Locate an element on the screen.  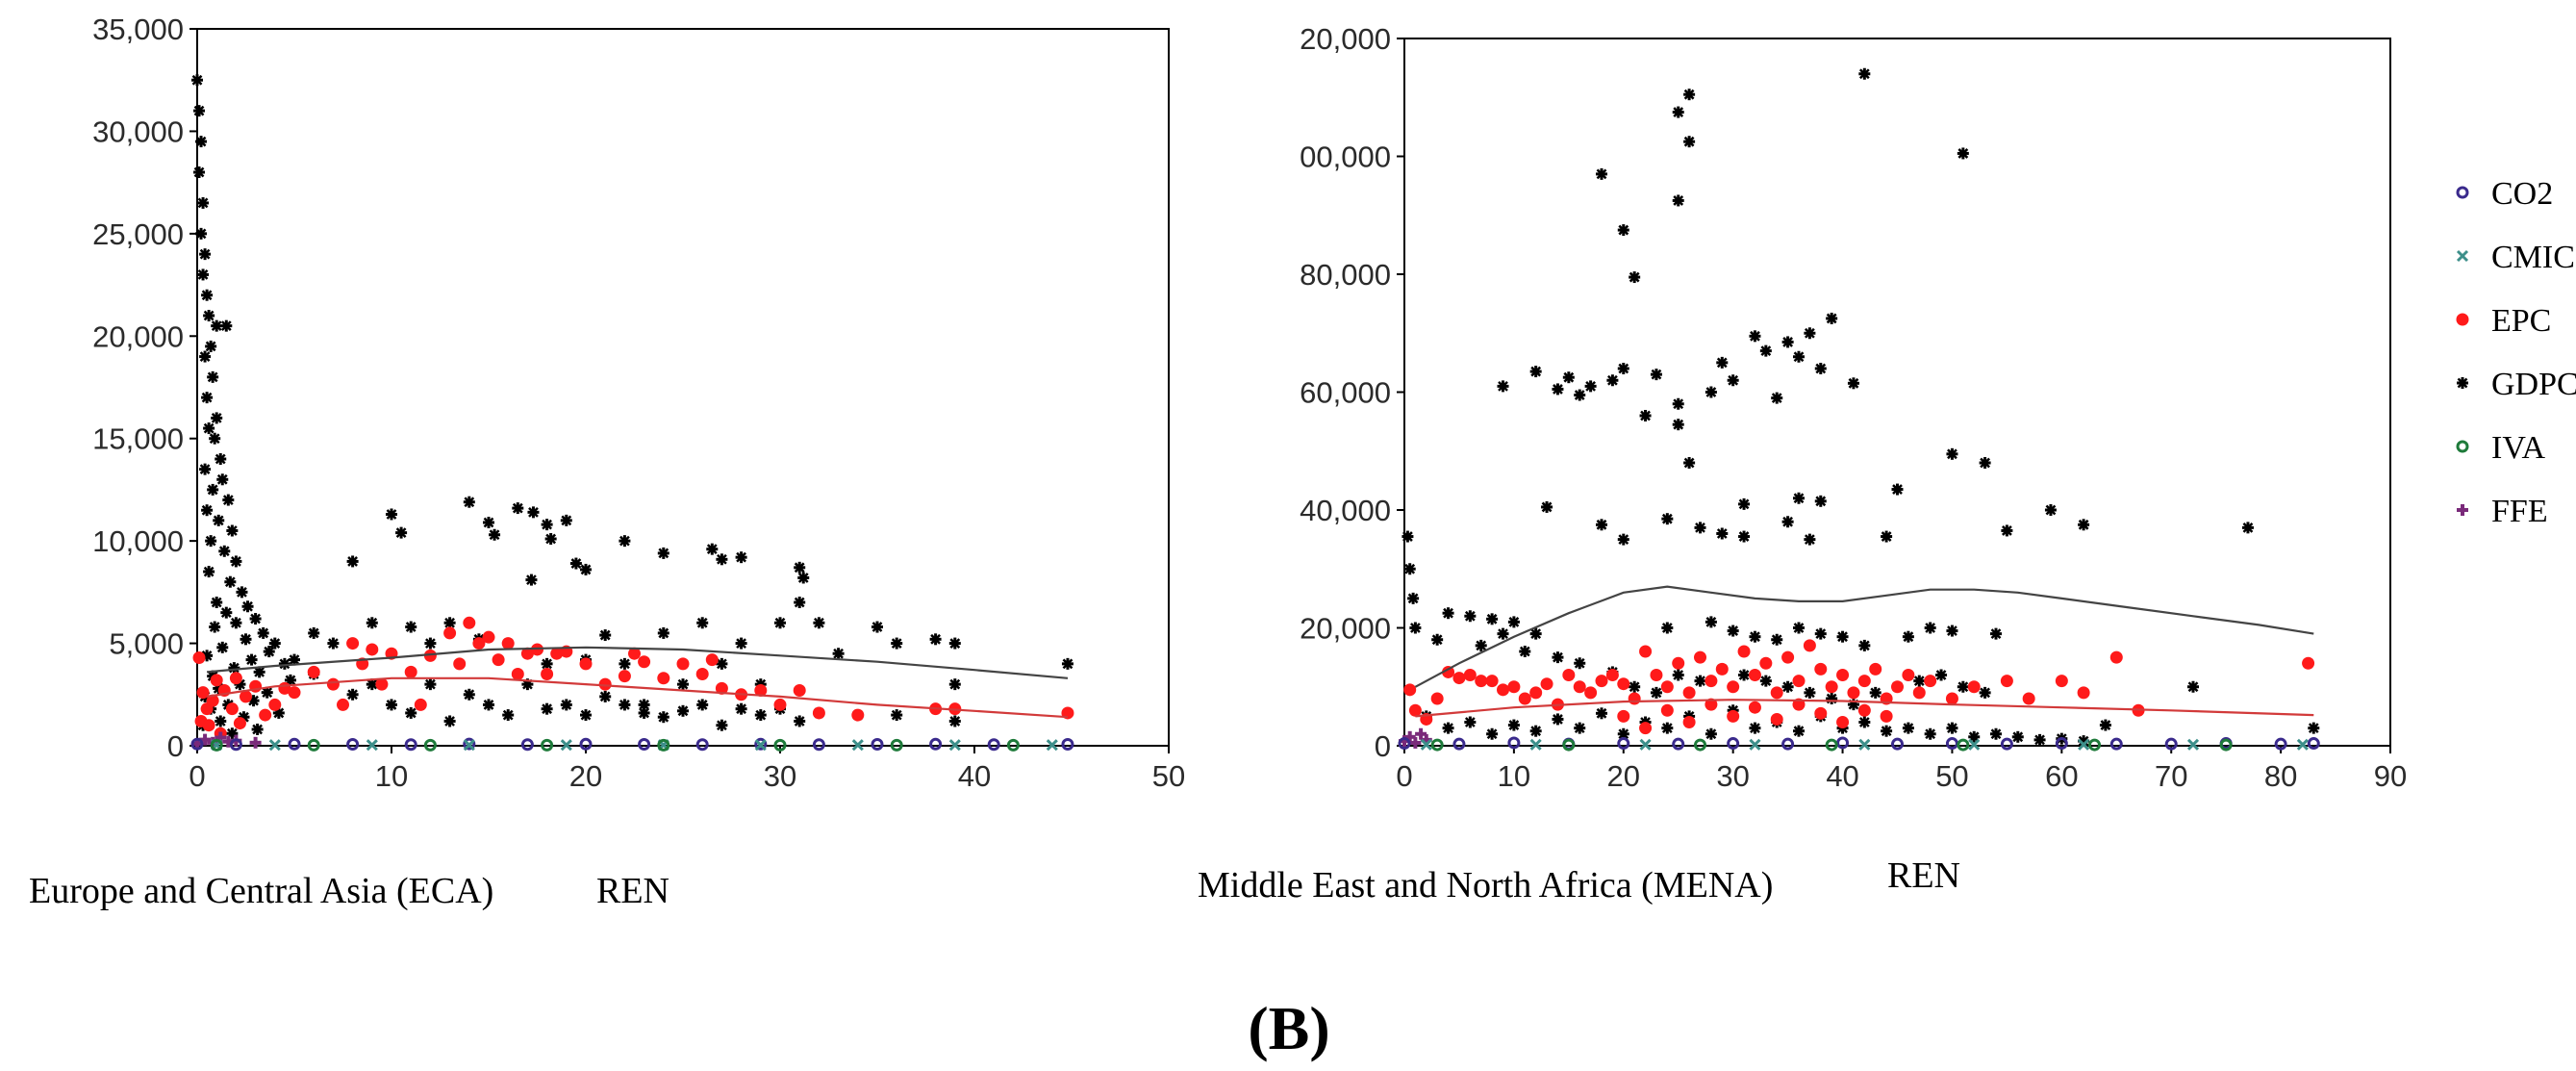
legend-label: FFE is located at coordinates (2519, 512).